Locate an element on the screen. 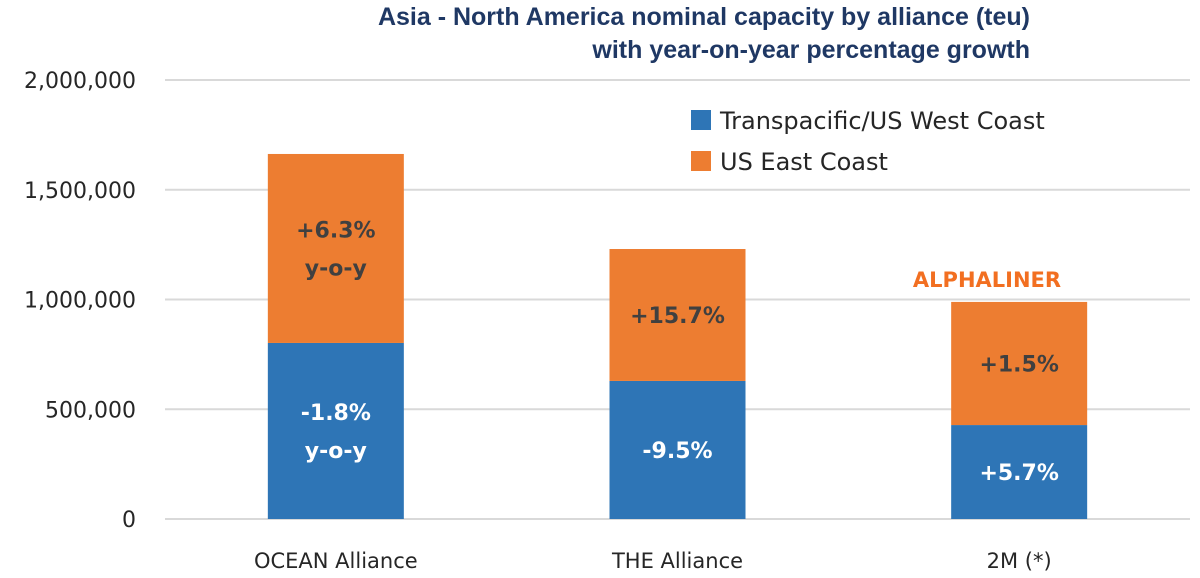 The image size is (1200, 578). y-tick-label: 1,000,000 is located at coordinates (80, 301).